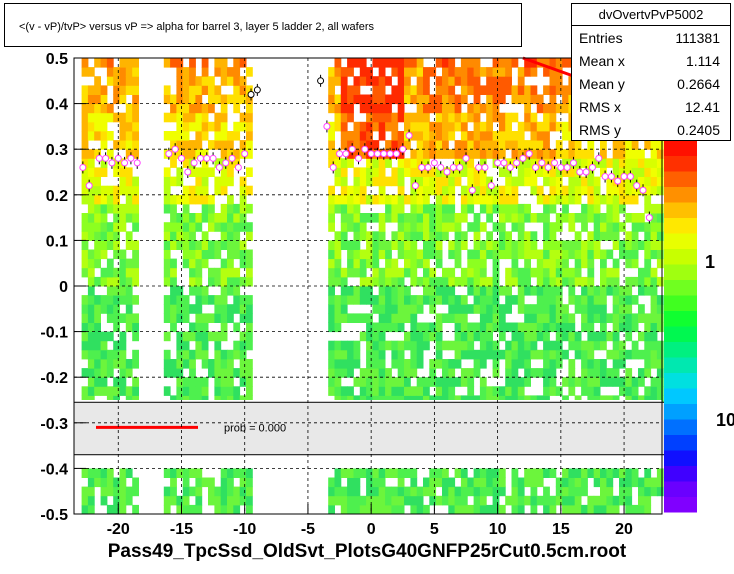  What do you see at coordinates (651, 39) in the screenshot?
I see `stats-row-entries: Entries 111381` at bounding box center [651, 39].